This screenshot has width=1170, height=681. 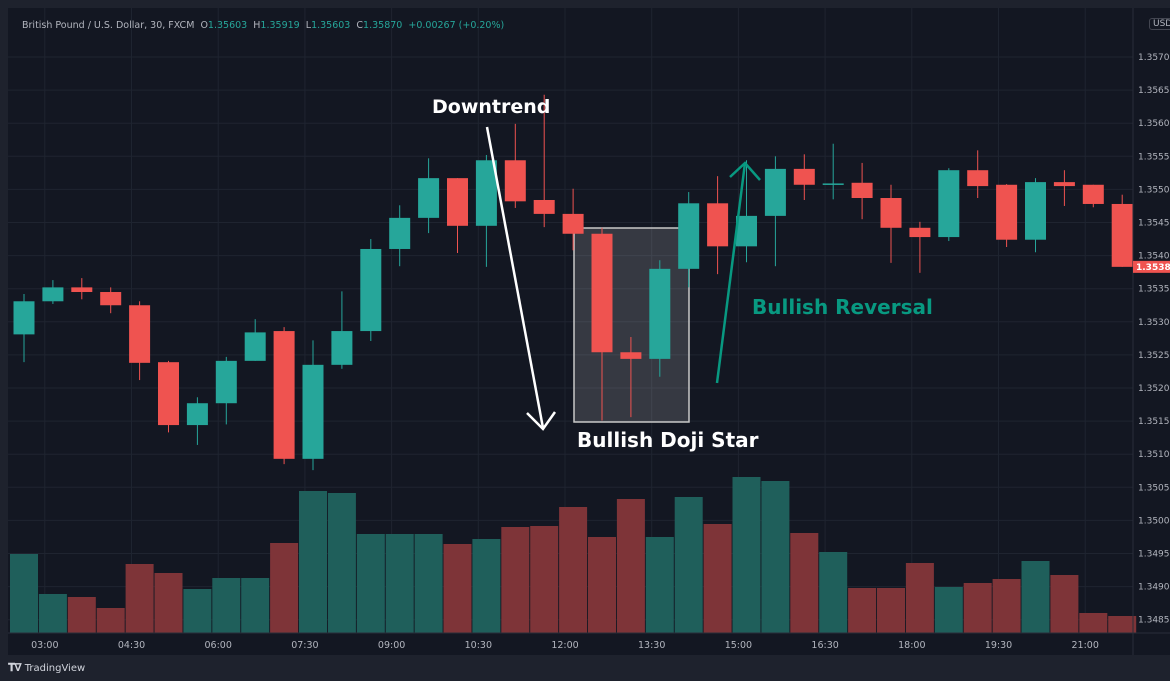 I want to click on price-tick-label: 1.35000, so click(x=1154, y=521).